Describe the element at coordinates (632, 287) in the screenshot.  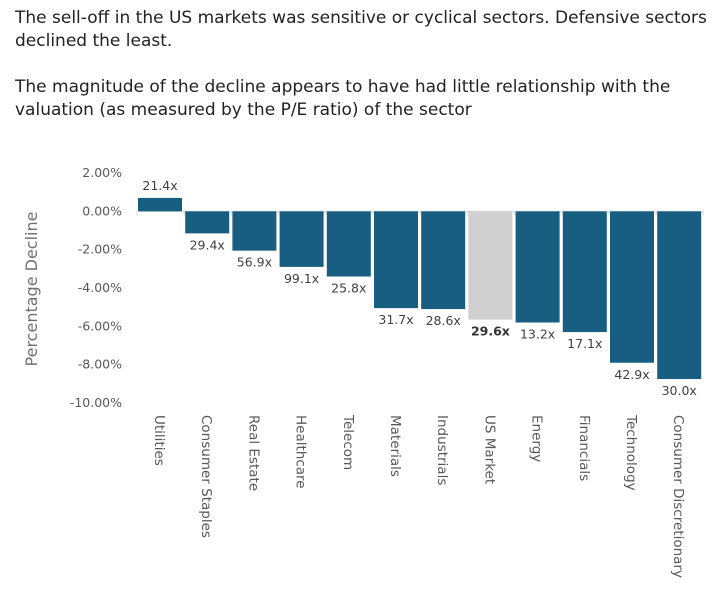
I see `bar-technology` at that location.